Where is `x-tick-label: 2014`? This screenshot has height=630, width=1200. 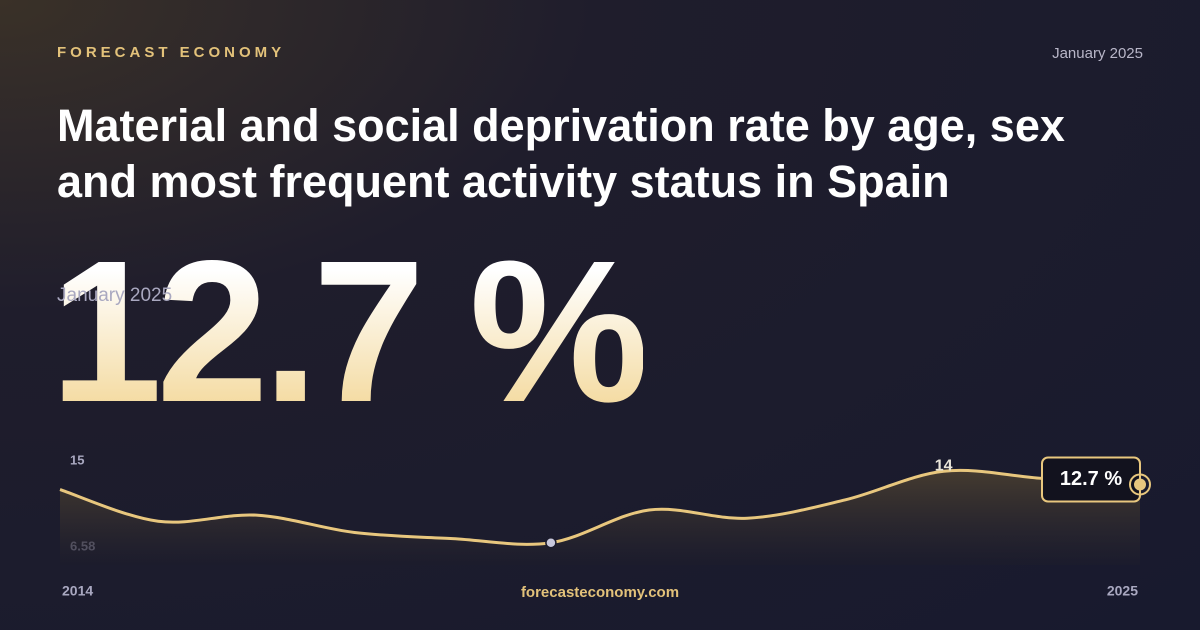 x-tick-label: 2014 is located at coordinates (77, 591).